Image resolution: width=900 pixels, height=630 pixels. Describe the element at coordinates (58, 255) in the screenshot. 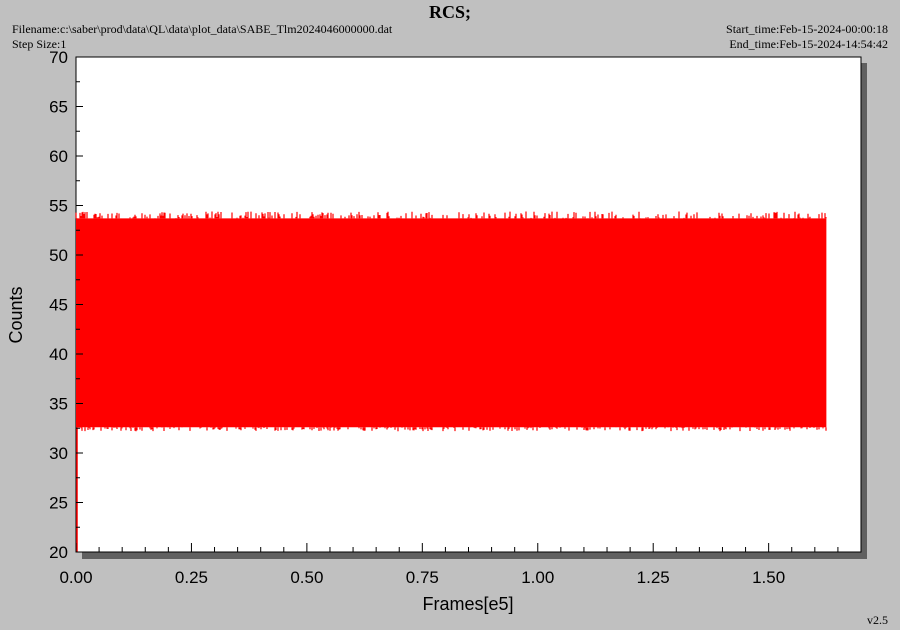

I see `y-tick-label: 50` at that location.